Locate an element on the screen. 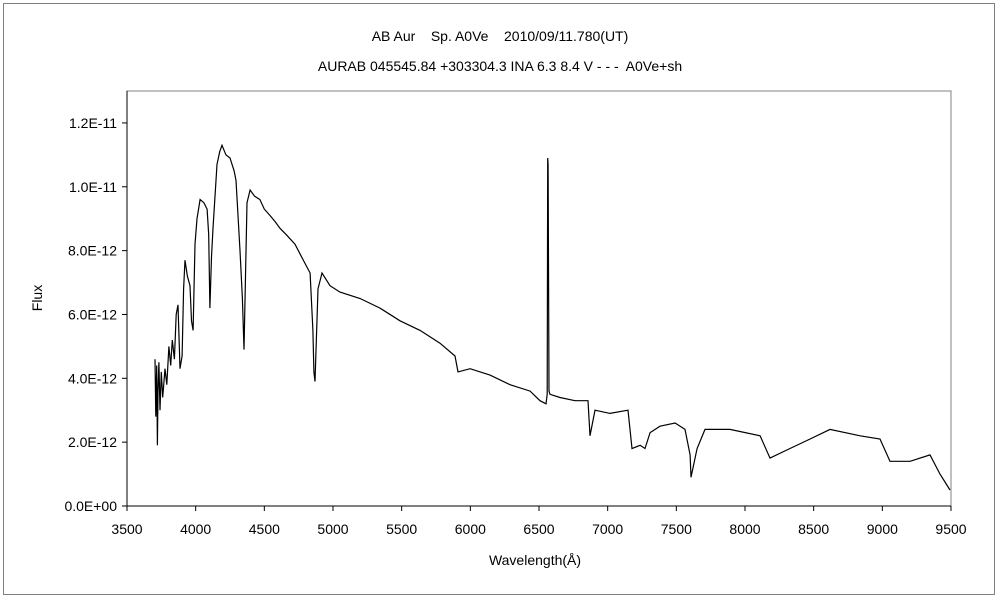 This screenshot has height=600, width=1000. chart-title: AB Aur Sp. A0Ve 2010/09/11.780(UT) is located at coordinates (500, 36).